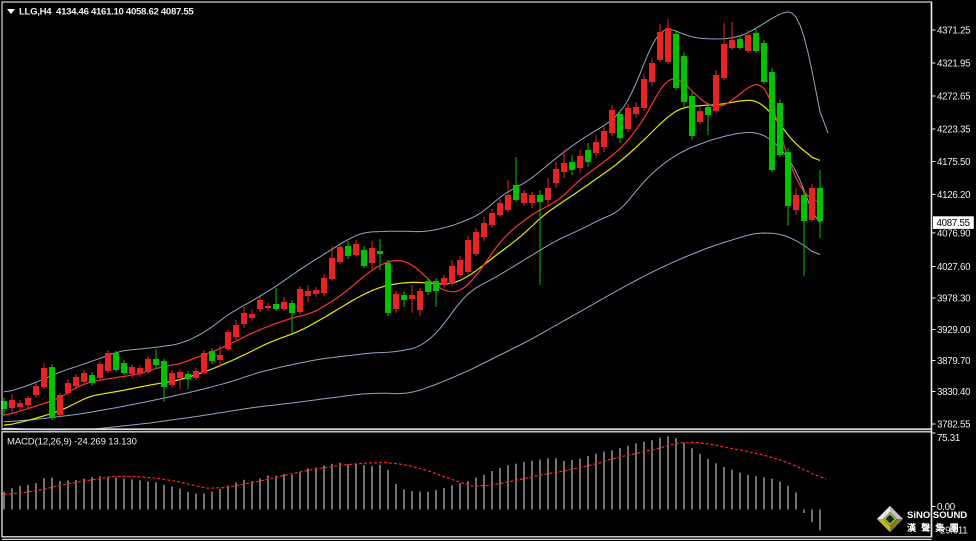 Image resolution: width=976 pixels, height=541 pixels. Describe the element at coordinates (954, 361) in the screenshot. I see `svg-text: 3879.70` at that location.